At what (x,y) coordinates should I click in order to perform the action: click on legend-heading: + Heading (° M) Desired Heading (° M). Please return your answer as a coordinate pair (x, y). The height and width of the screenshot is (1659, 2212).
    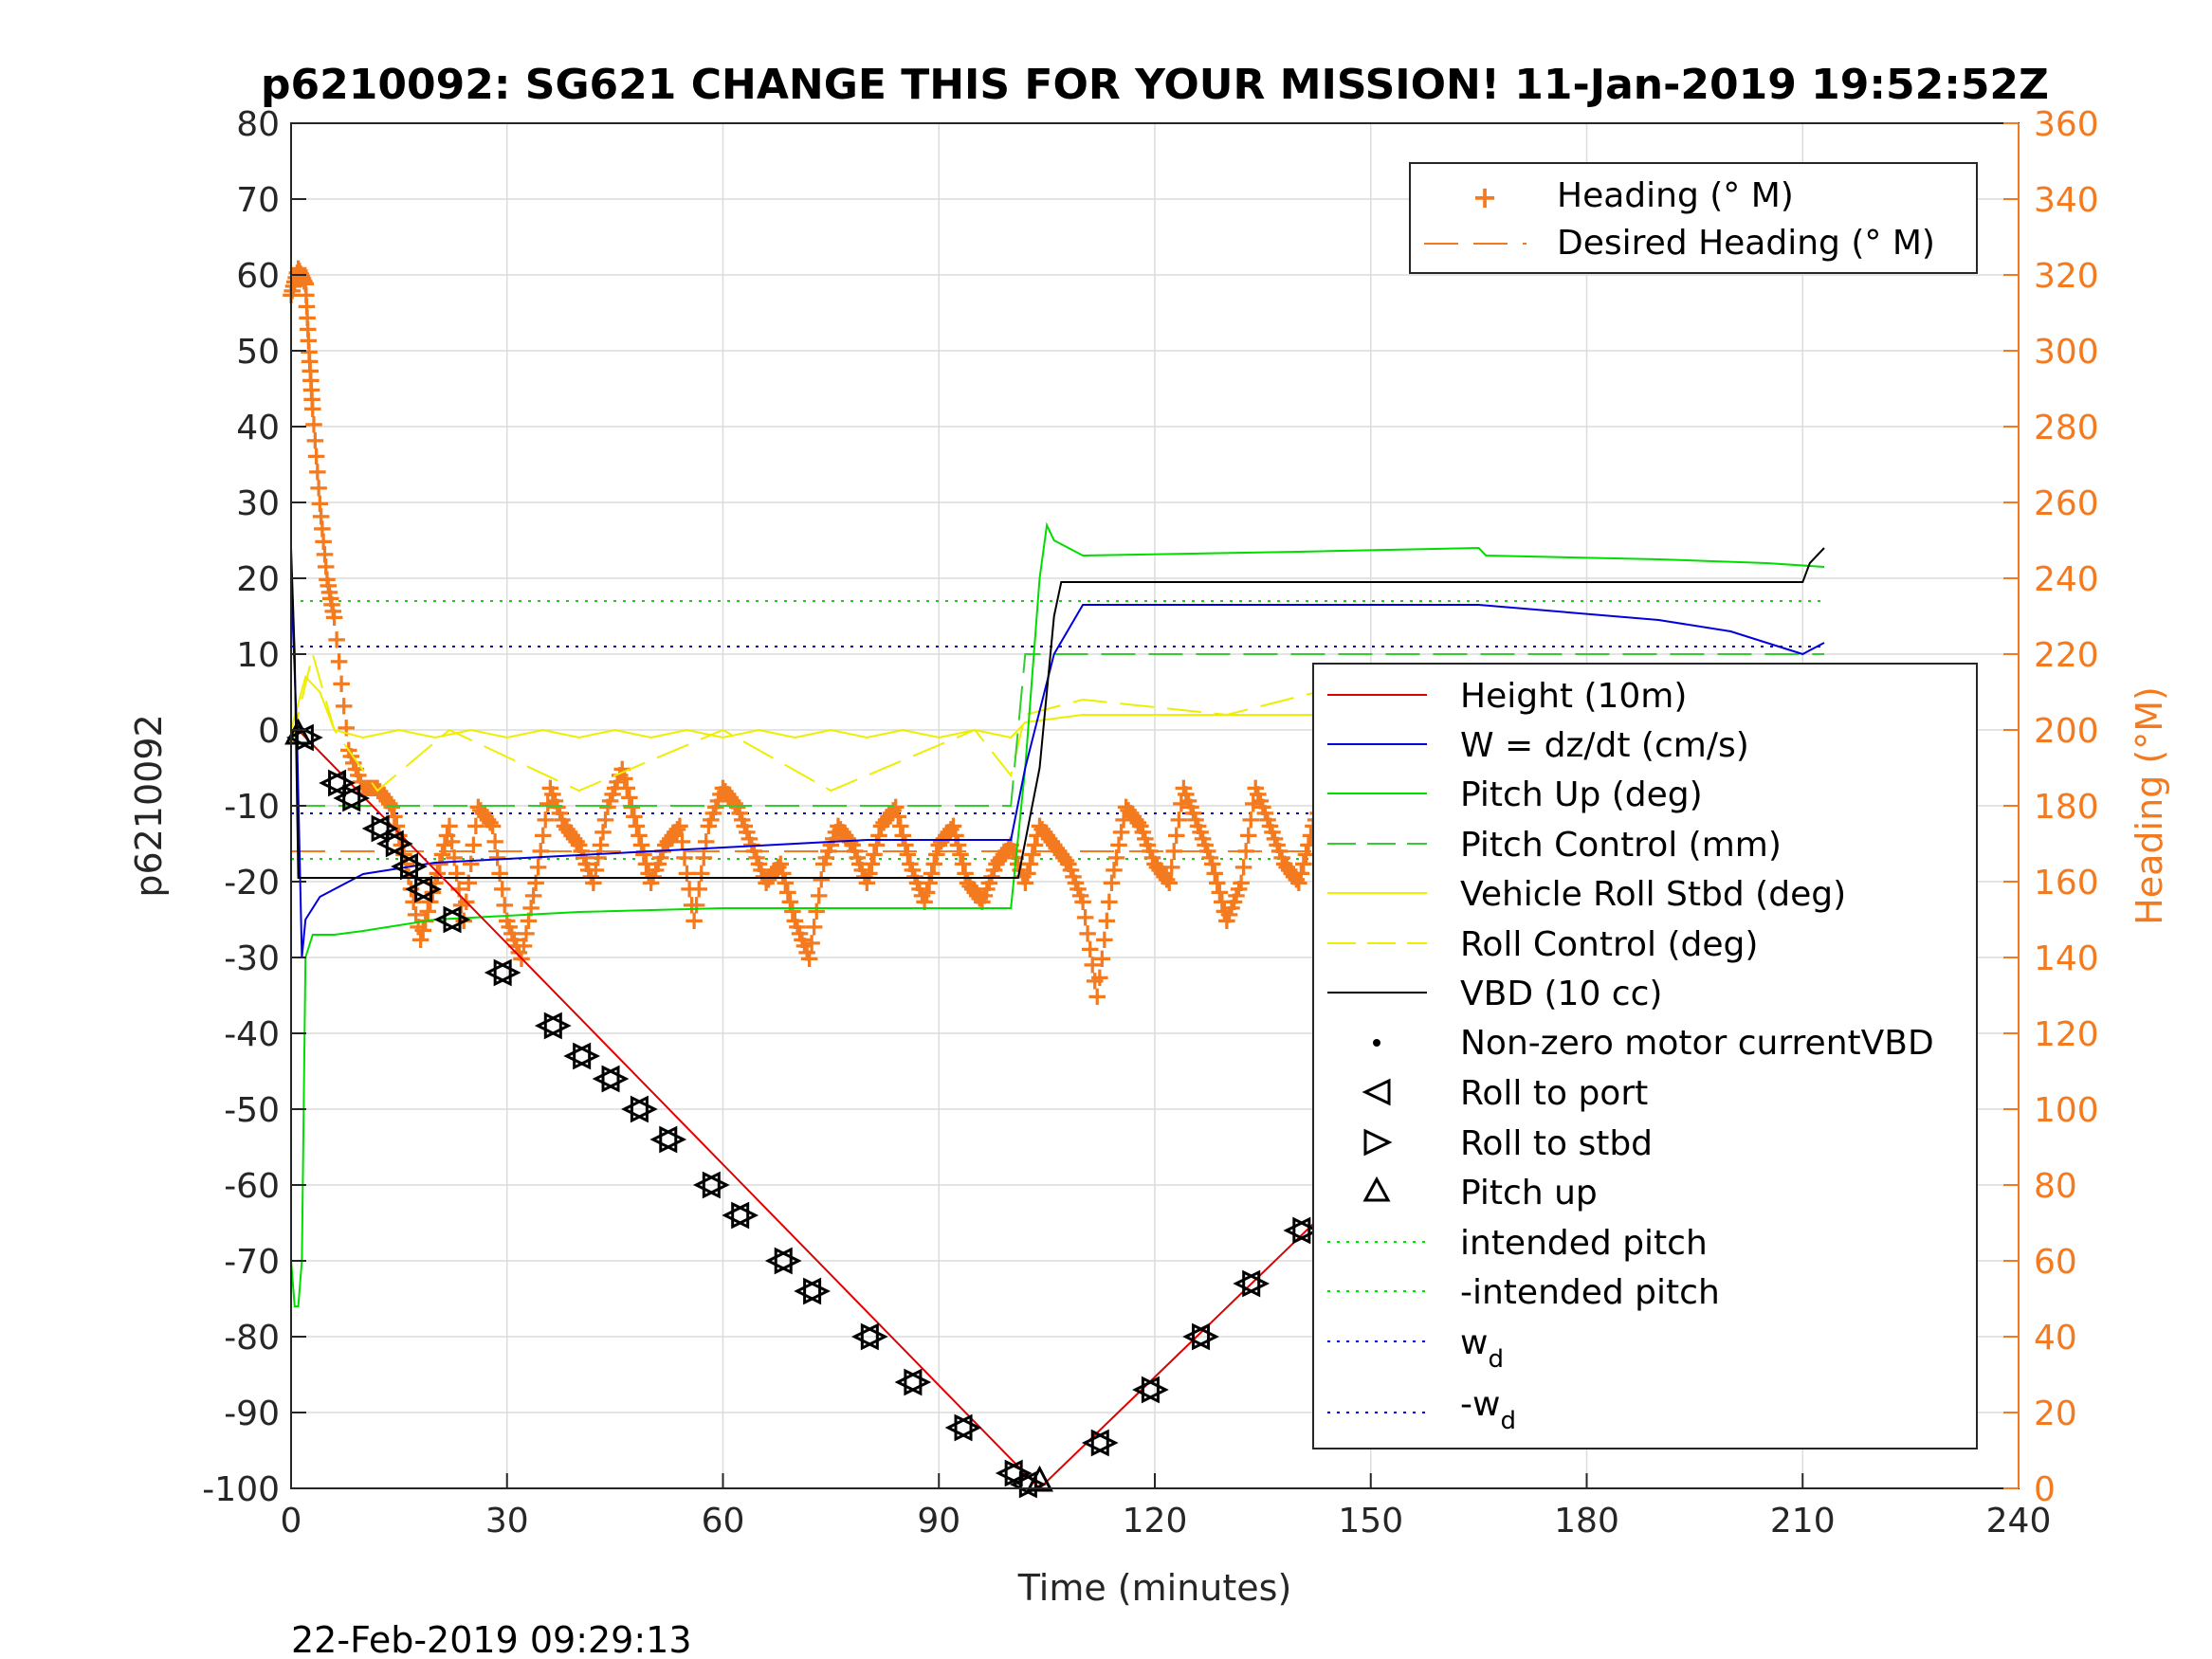
    Looking at the image, I should click on (1693, 218).